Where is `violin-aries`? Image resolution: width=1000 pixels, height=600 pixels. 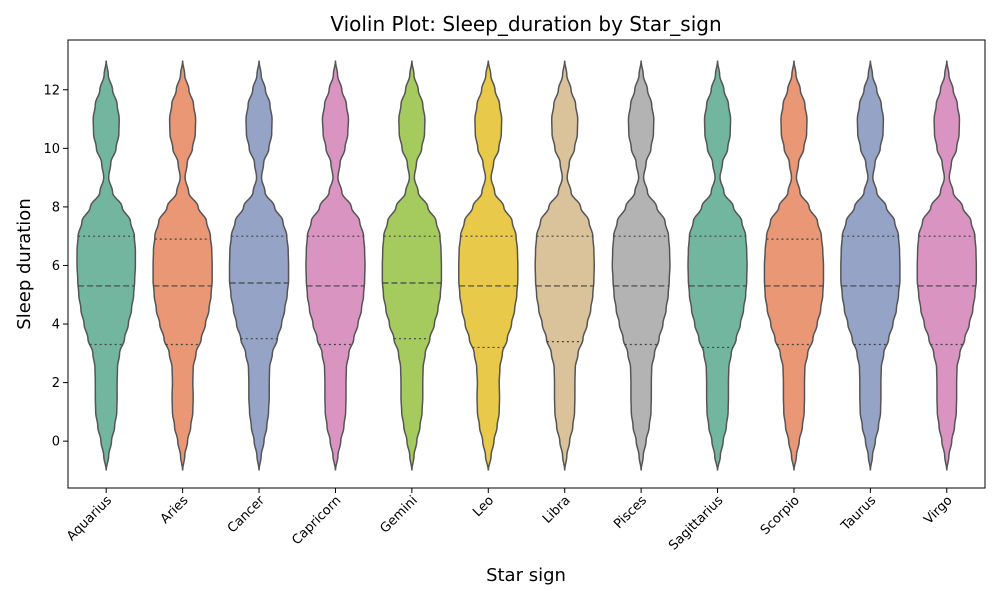
violin-aries is located at coordinates (182, 265).